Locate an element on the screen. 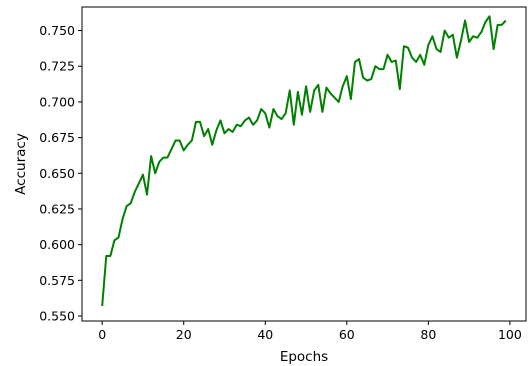 The image size is (529, 366). y-axis-label: Accuracy is located at coordinates (21, 164).